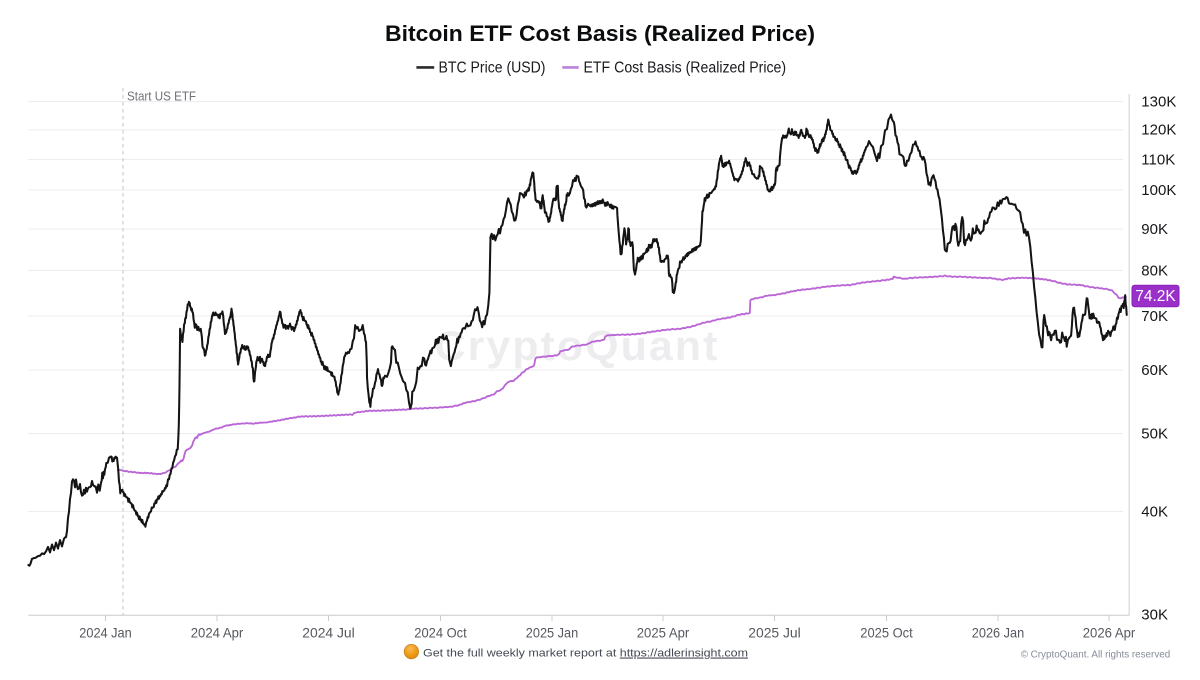 Image resolution: width=1200 pixels, height=680 pixels. I want to click on svg-text: 2024 Oct, so click(440, 633).